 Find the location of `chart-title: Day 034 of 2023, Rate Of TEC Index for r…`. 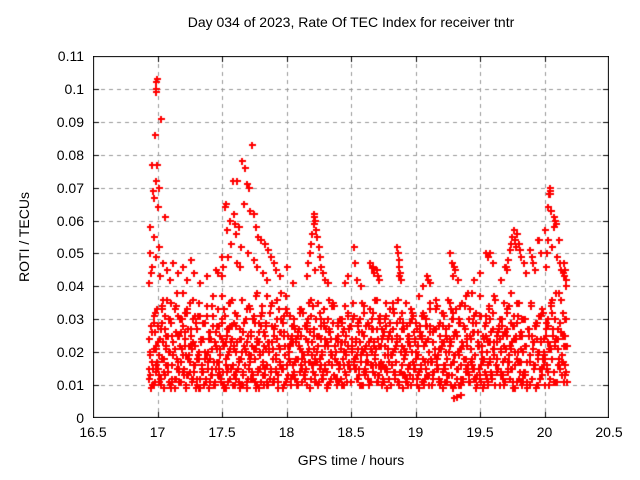

chart-title: Day 034 of 2023, Rate Of TEC Index for r… is located at coordinates (351, 22).